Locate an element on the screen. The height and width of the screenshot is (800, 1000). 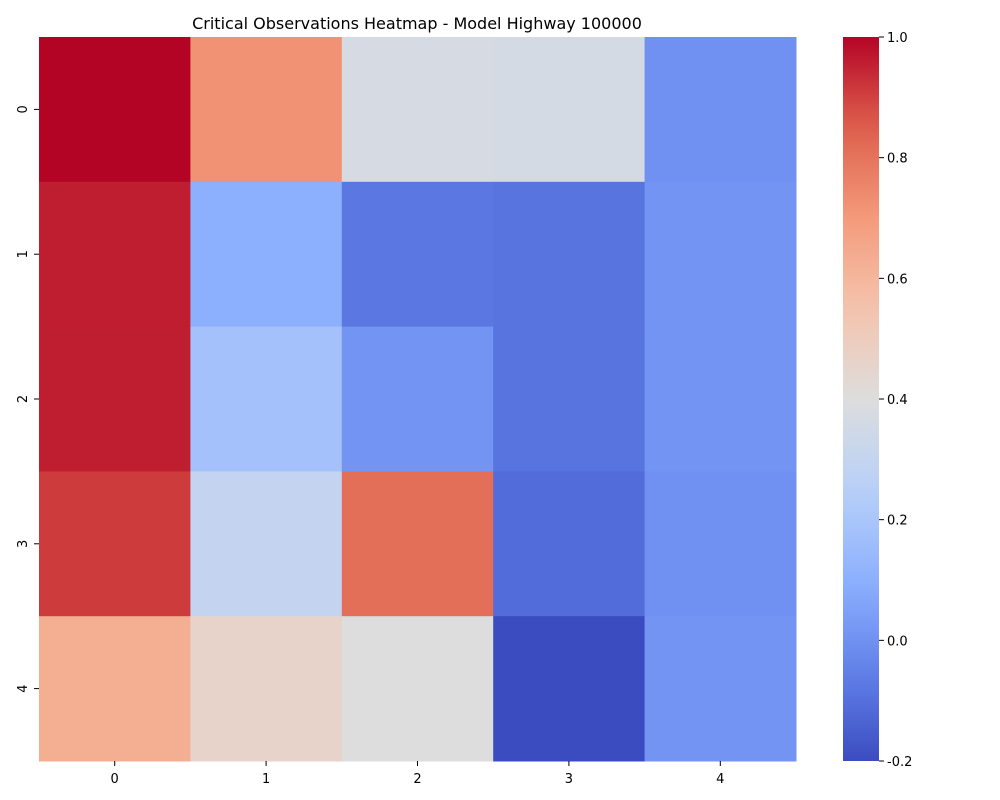
colorbar-tick-label: 0.6 is located at coordinates (897, 279).